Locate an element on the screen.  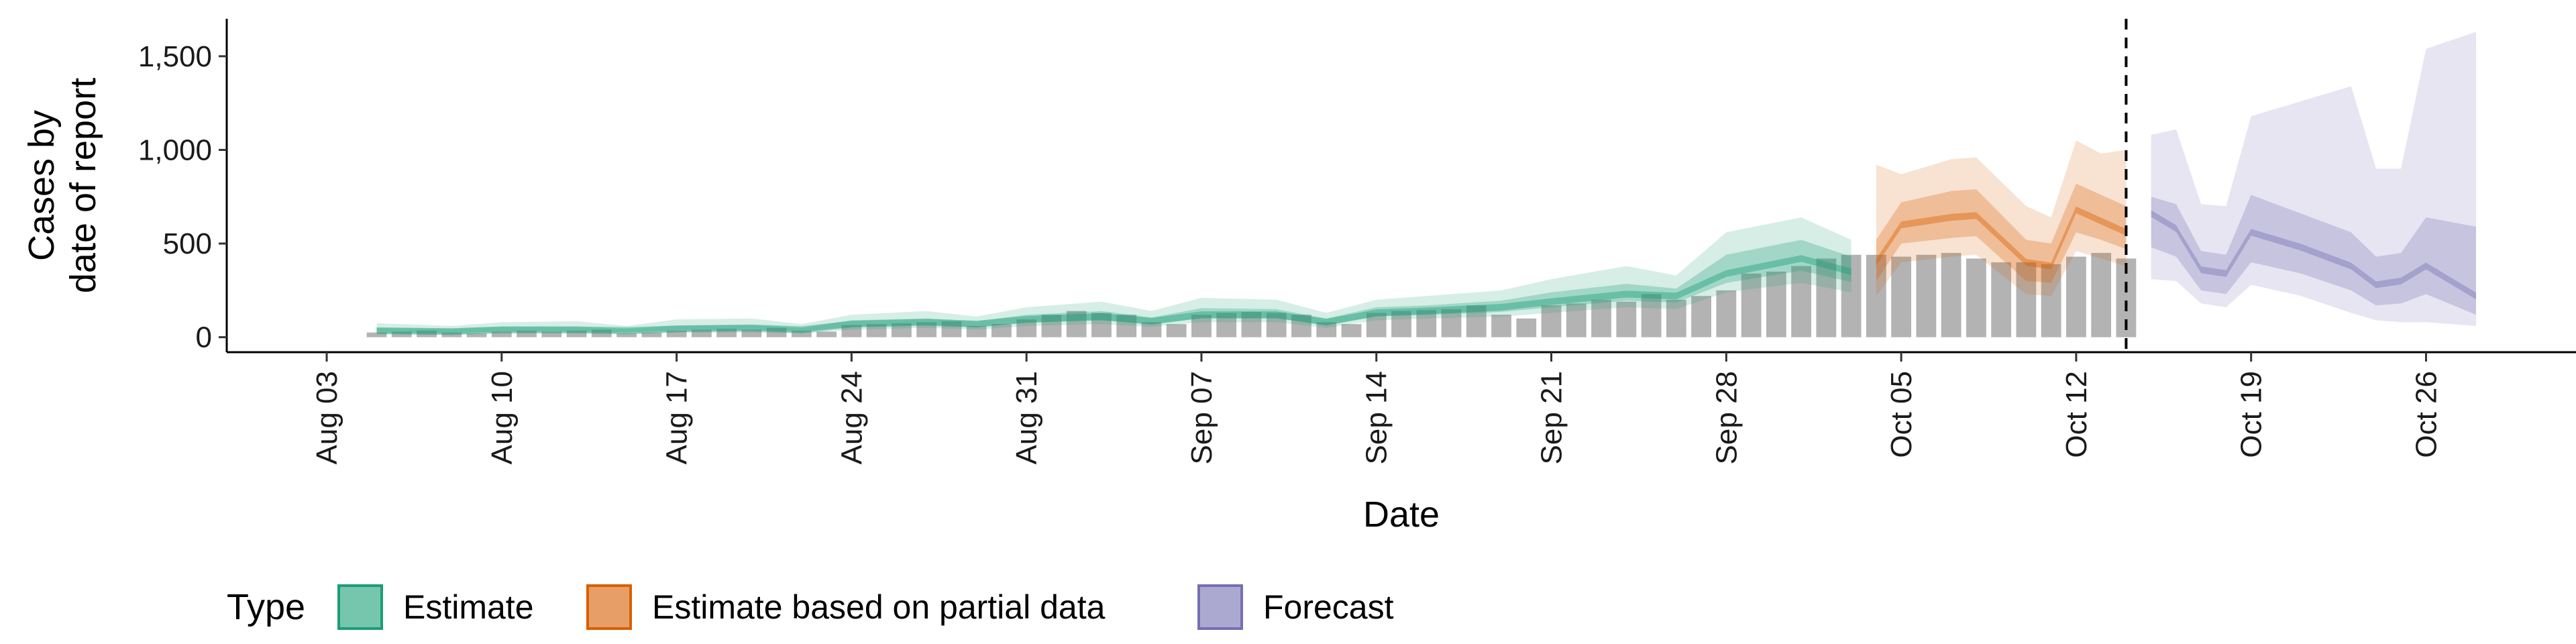
x-tick-label: Sep 07 is located at coordinates (1201, 417).